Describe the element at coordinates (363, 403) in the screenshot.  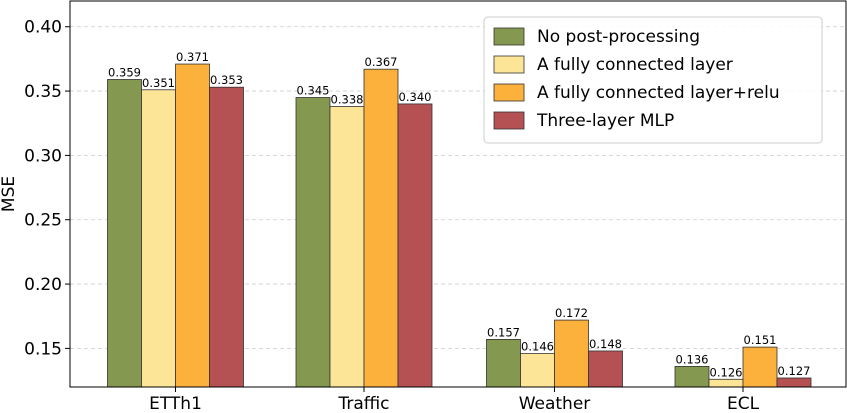
I see `x-tick-label: Traffic` at that location.